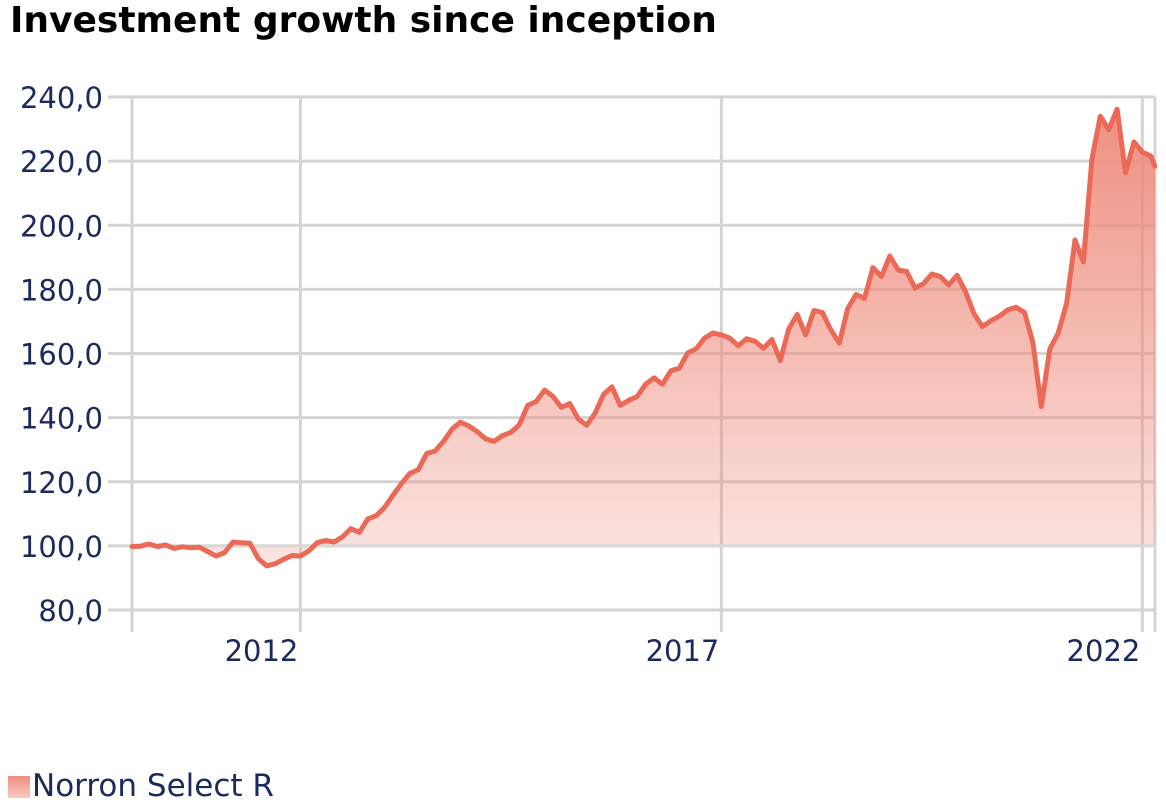 This screenshot has height=807, width=1166. What do you see at coordinates (61, 226) in the screenshot?
I see `y-tick-label: 200,0` at bounding box center [61, 226].